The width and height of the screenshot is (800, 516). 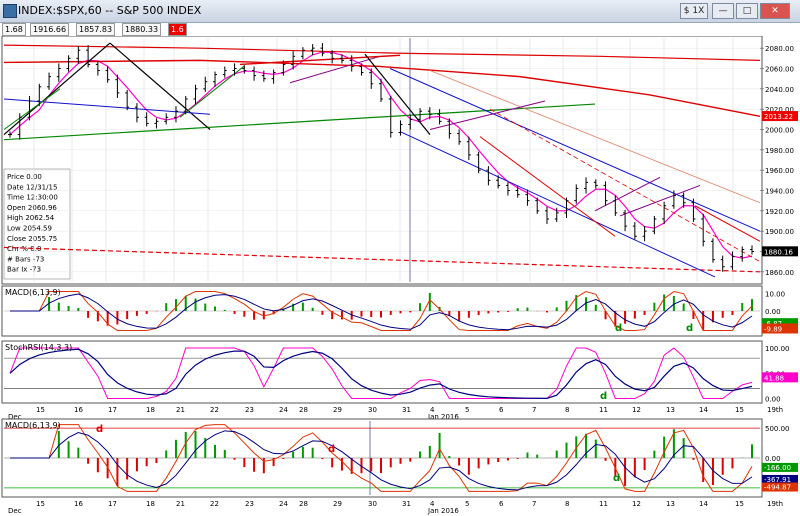 I want to click on stoch-tick-label: 0.00, so click(x=773, y=399).